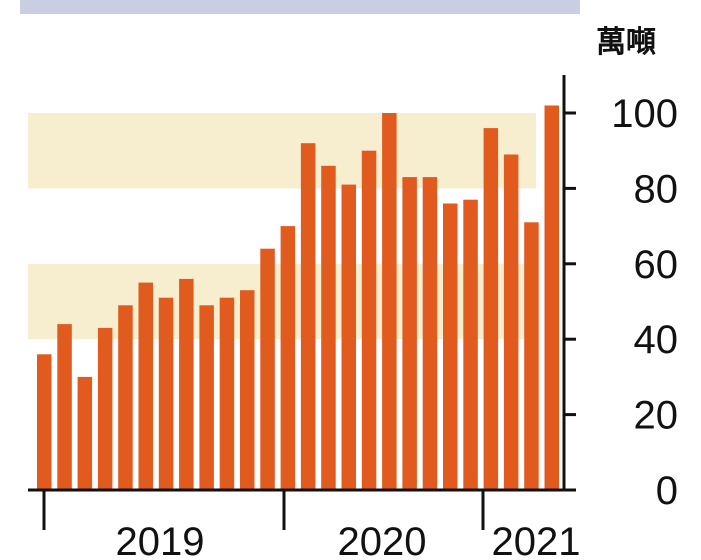  I want to click on unit-label: 萬噸, so click(626, 42).